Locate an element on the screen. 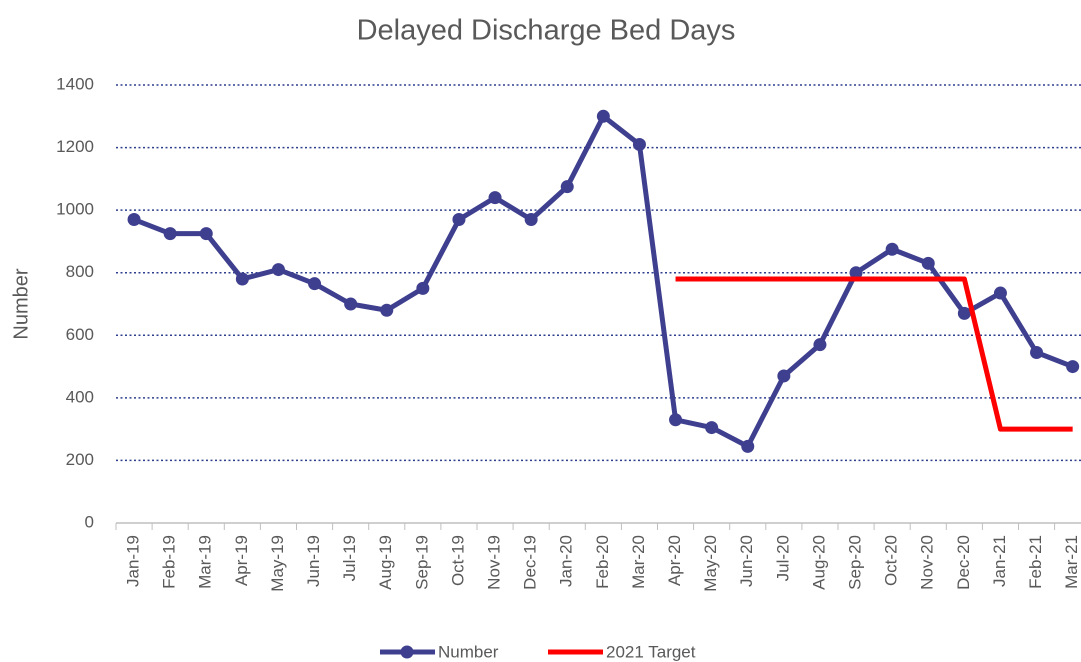  x-tick-label: Feb-21 is located at coordinates (1035, 562).